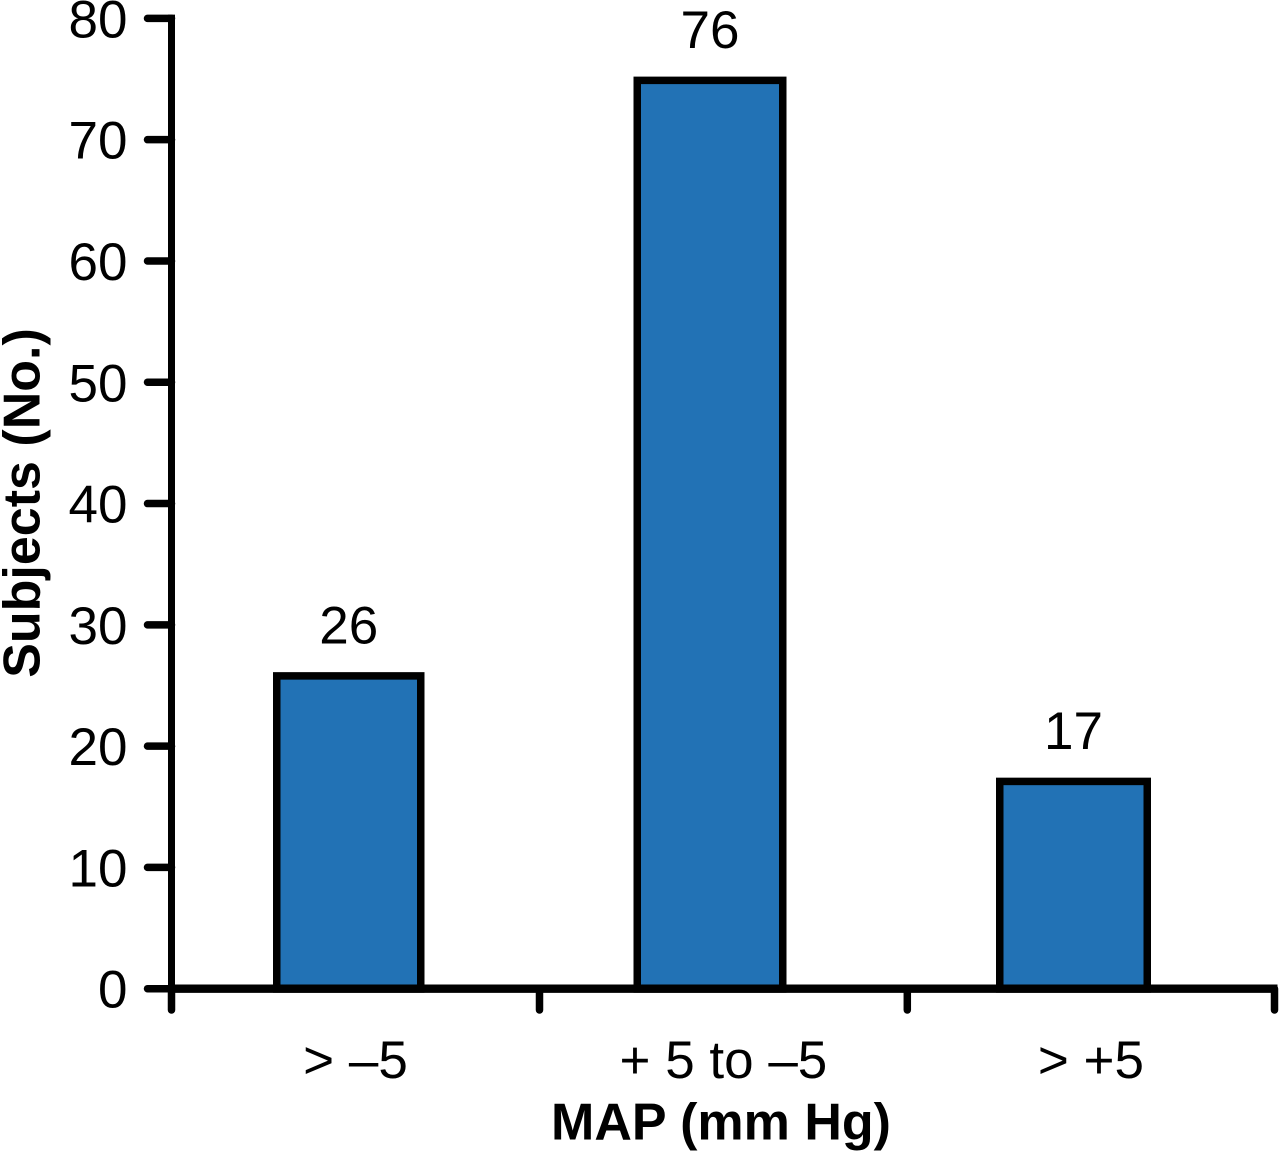 The image size is (1280, 1154). I want to click on y-tick-label-10: 10, so click(98, 868).